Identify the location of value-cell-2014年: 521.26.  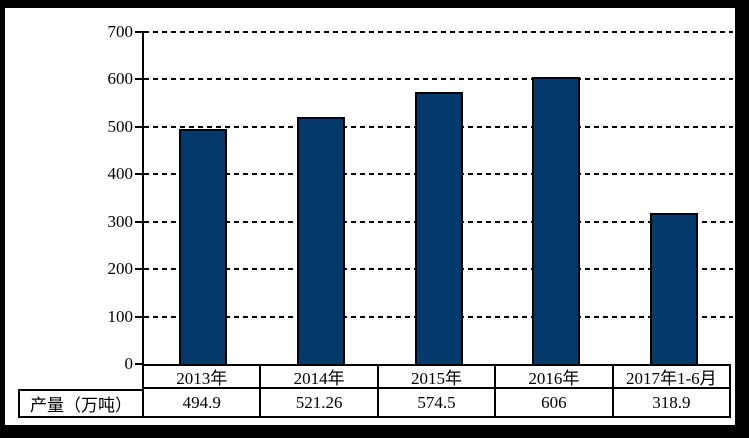
(320, 402).